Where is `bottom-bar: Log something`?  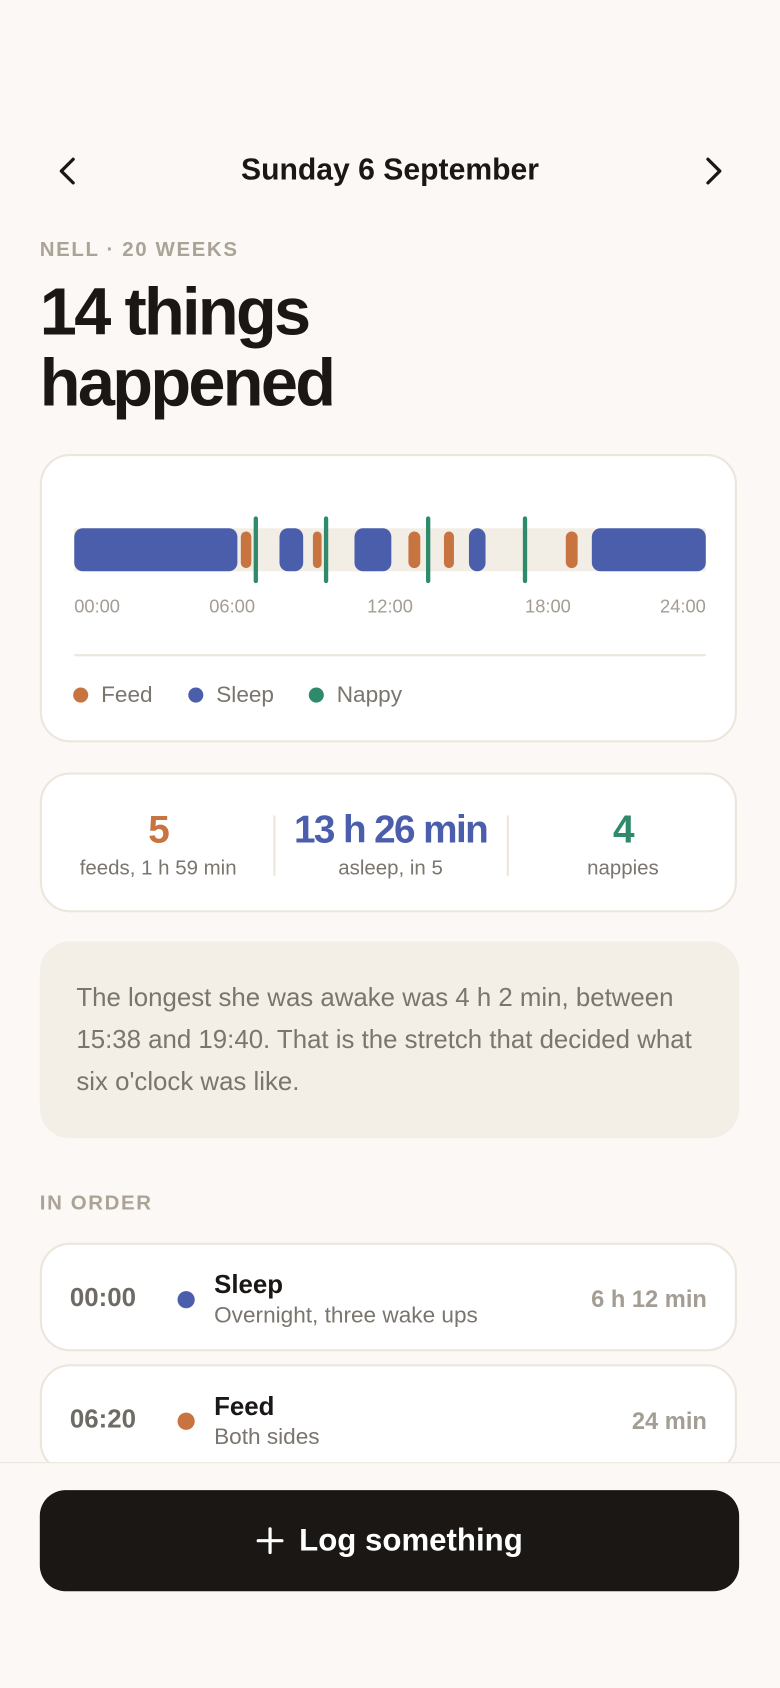
bottom-bar: Log something is located at coordinates (390, 1575).